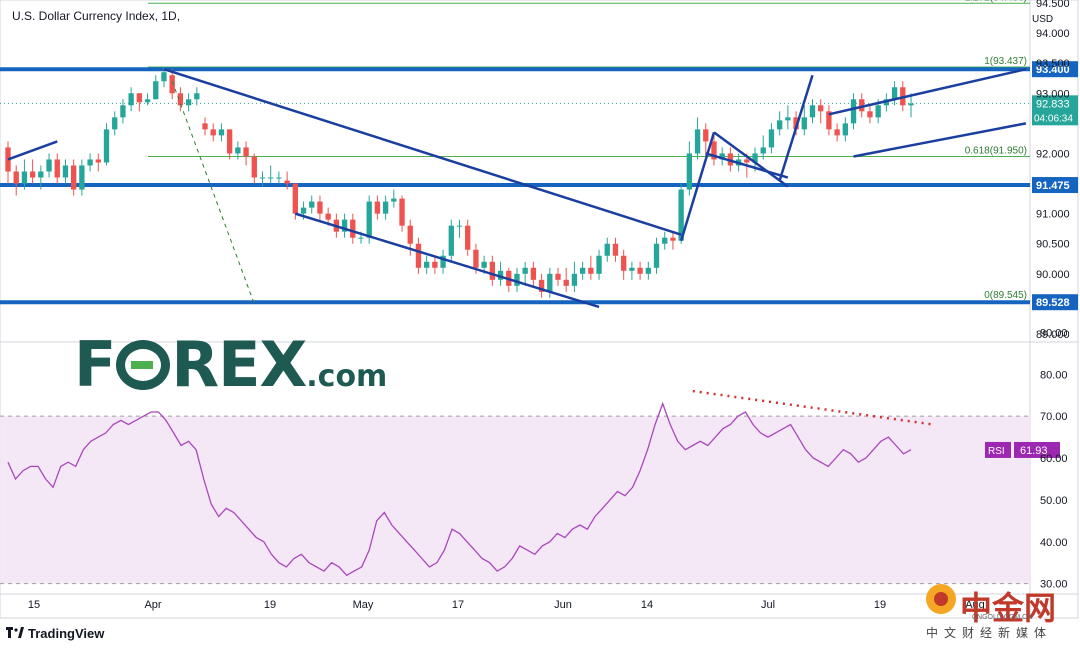 This screenshot has width=1080, height=651. What do you see at coordinates (1042, 19) in the screenshot?
I see `currency-label: USD` at bounding box center [1042, 19].